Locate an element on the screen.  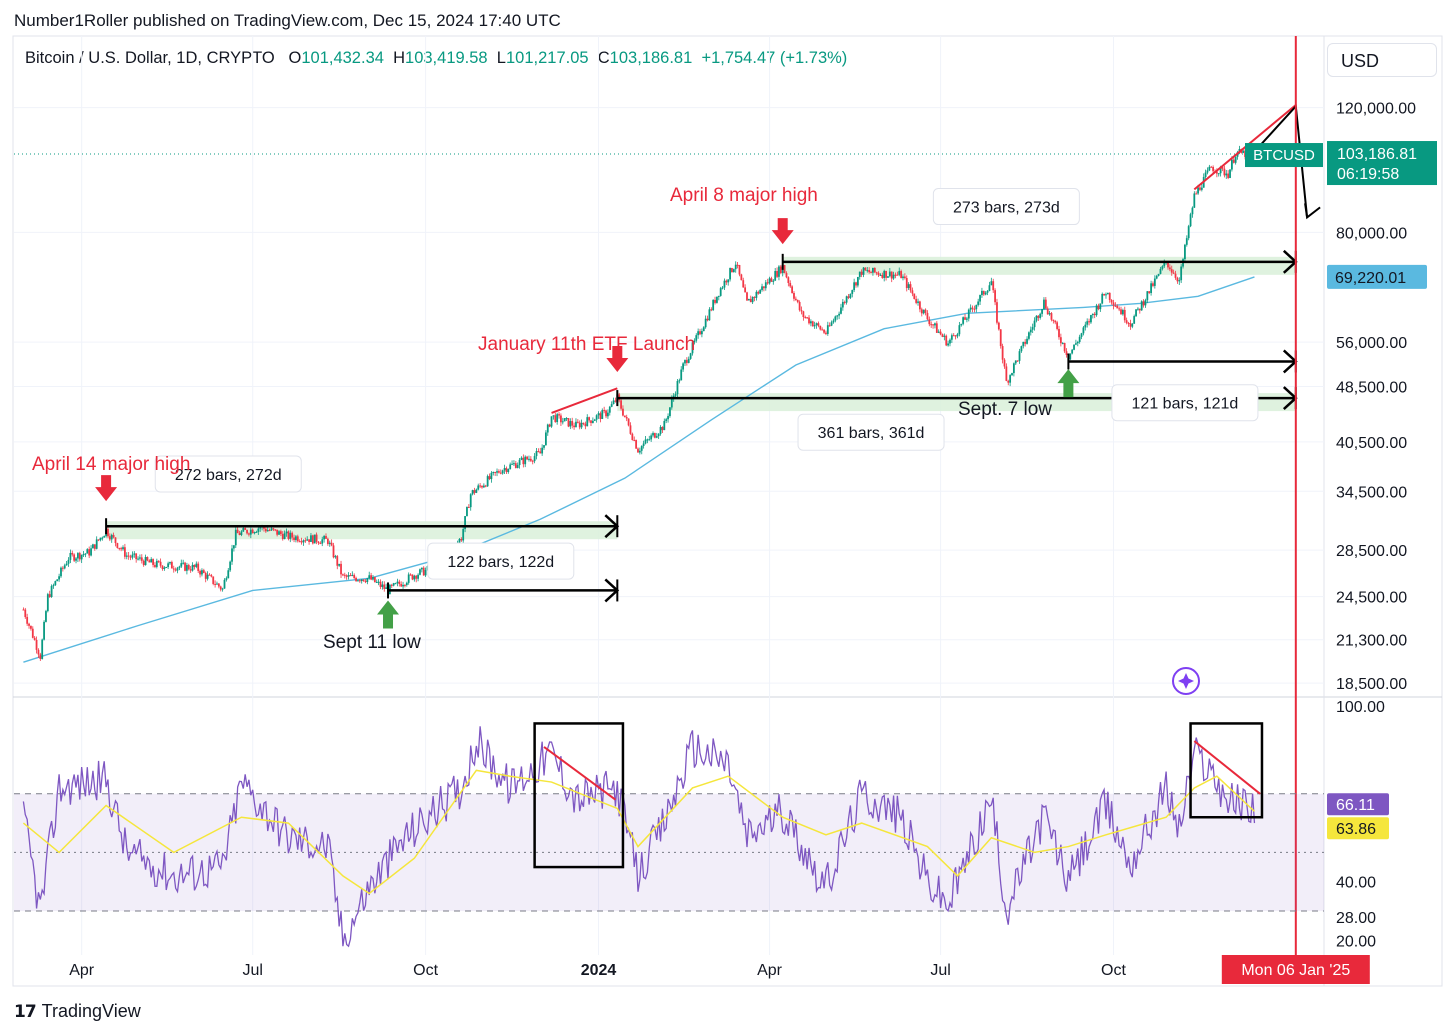
close-label: C is located at coordinates (603, 58).